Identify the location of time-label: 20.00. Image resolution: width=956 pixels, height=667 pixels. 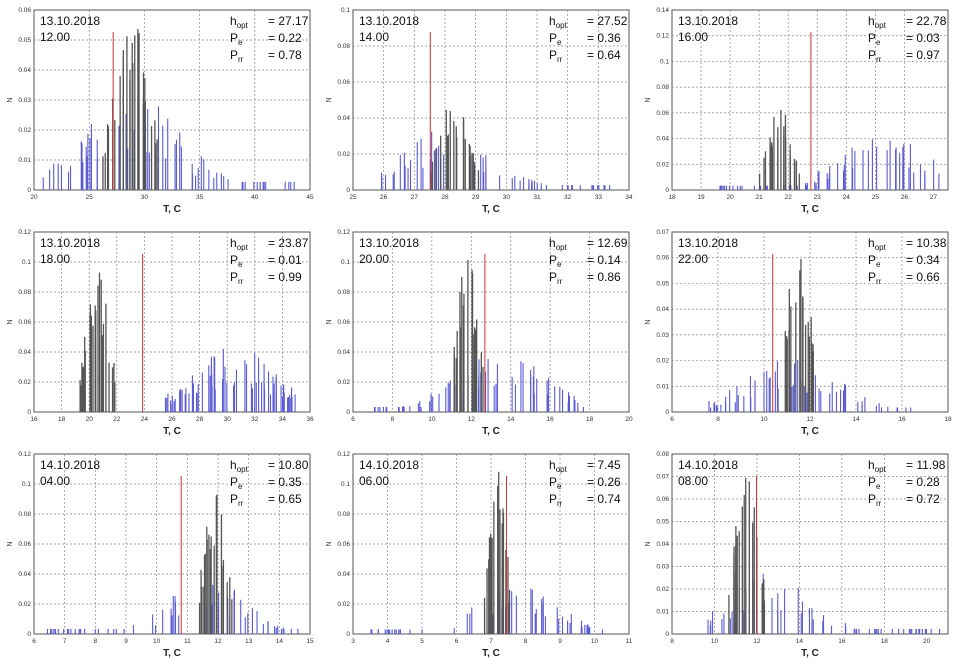
(374, 259).